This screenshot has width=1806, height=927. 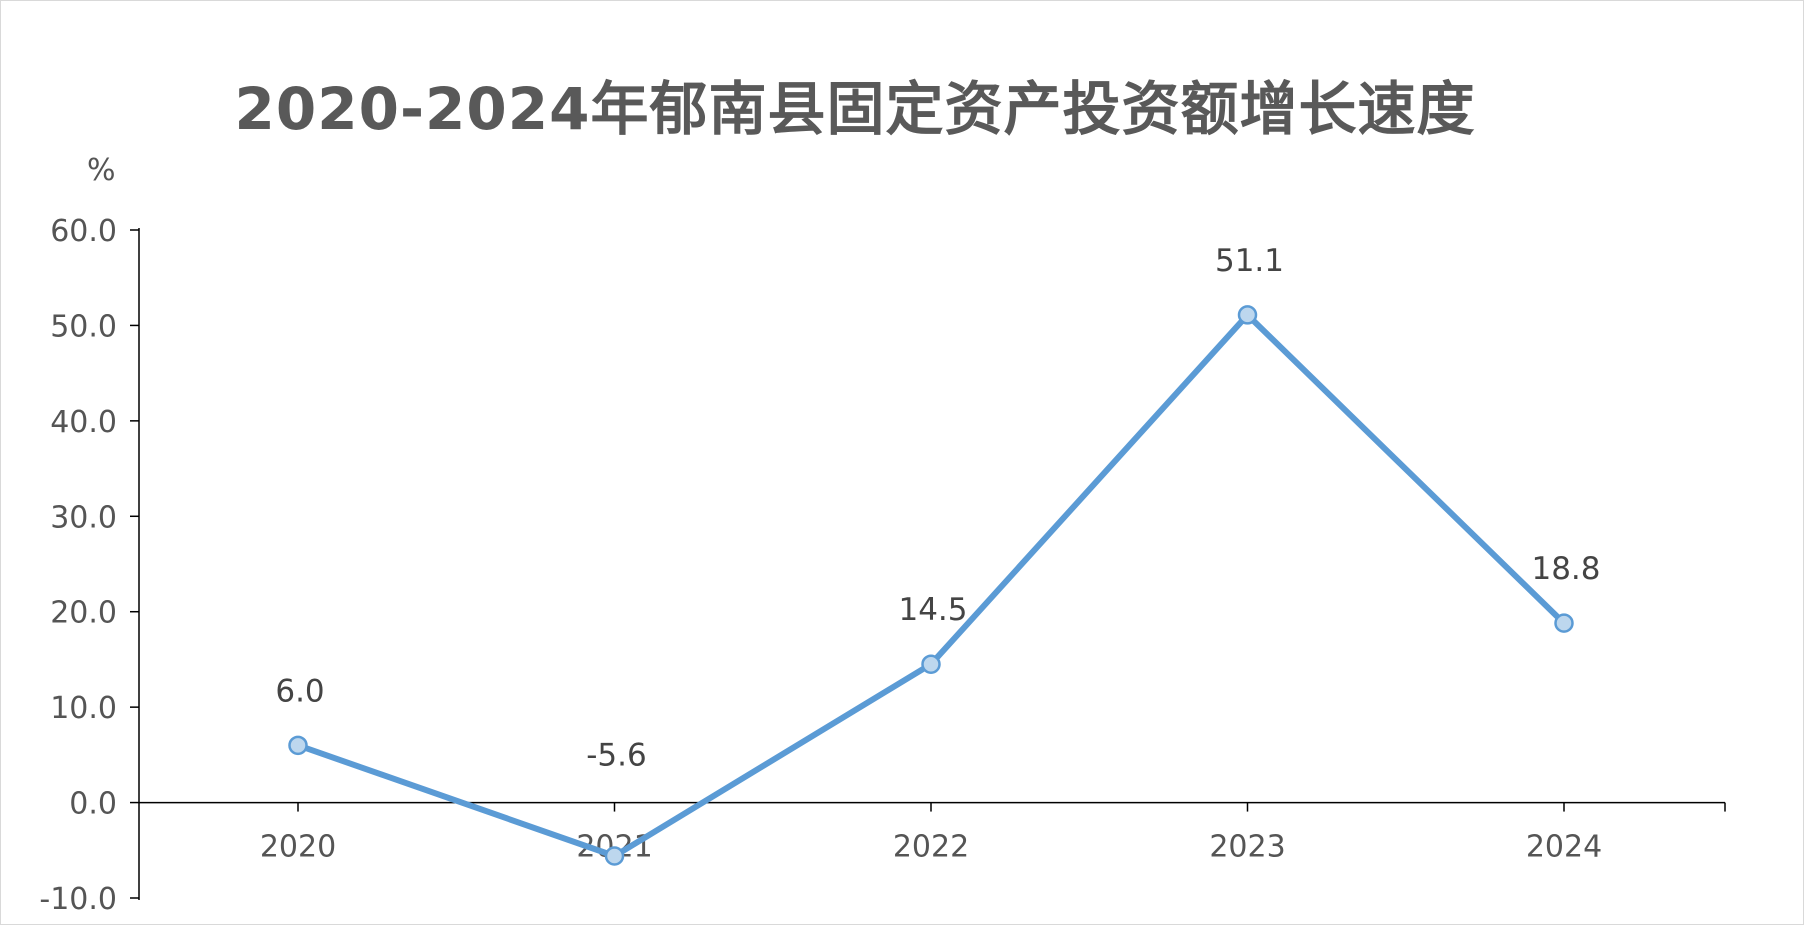 I want to click on y-tick-label: 30.0, so click(x=83, y=517).